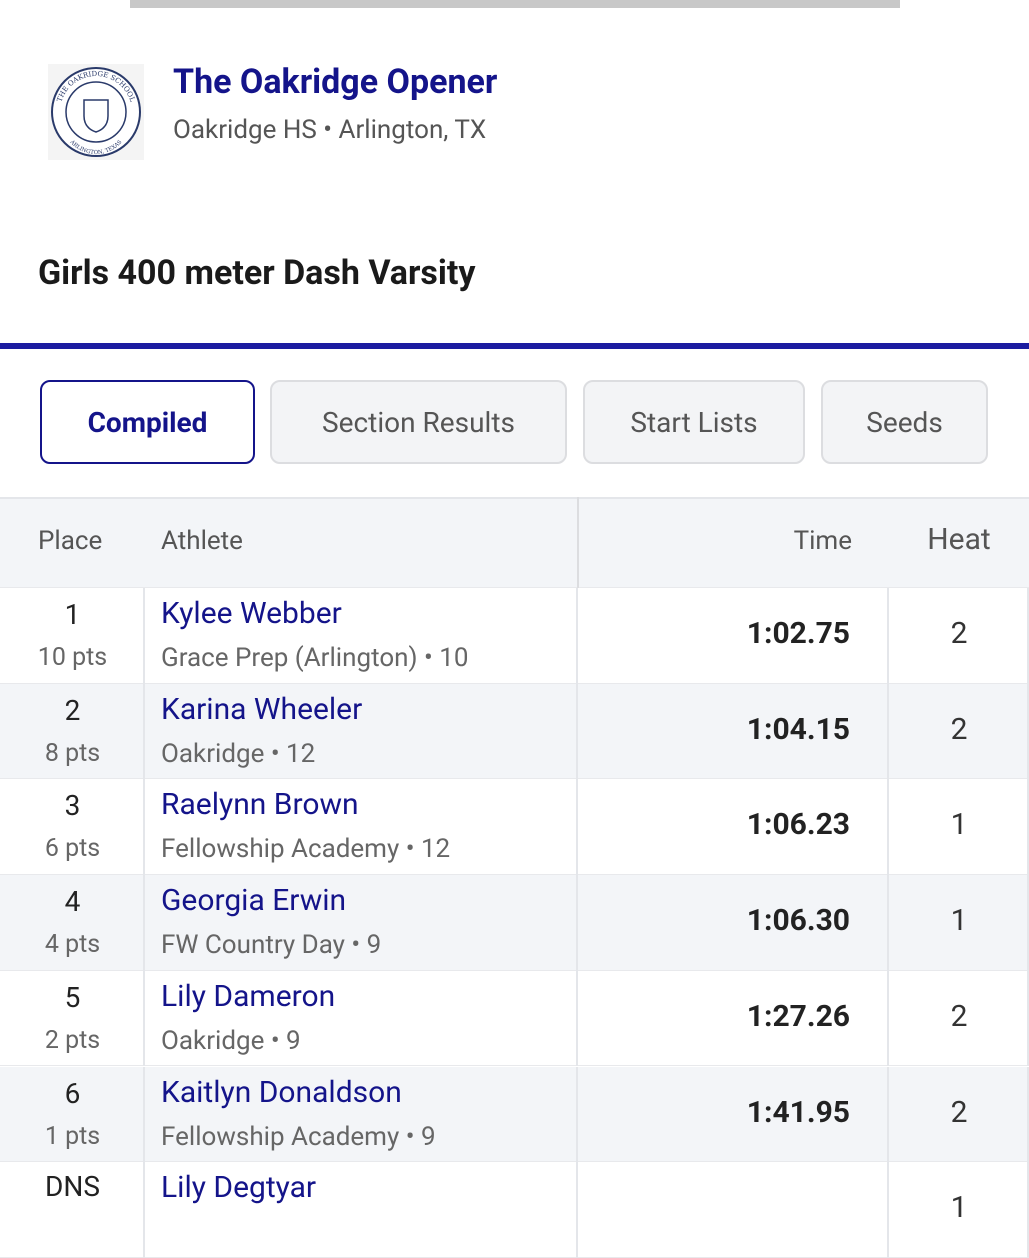  I want to click on athlete-team: Fellowship Academy • 12, so click(306, 849).